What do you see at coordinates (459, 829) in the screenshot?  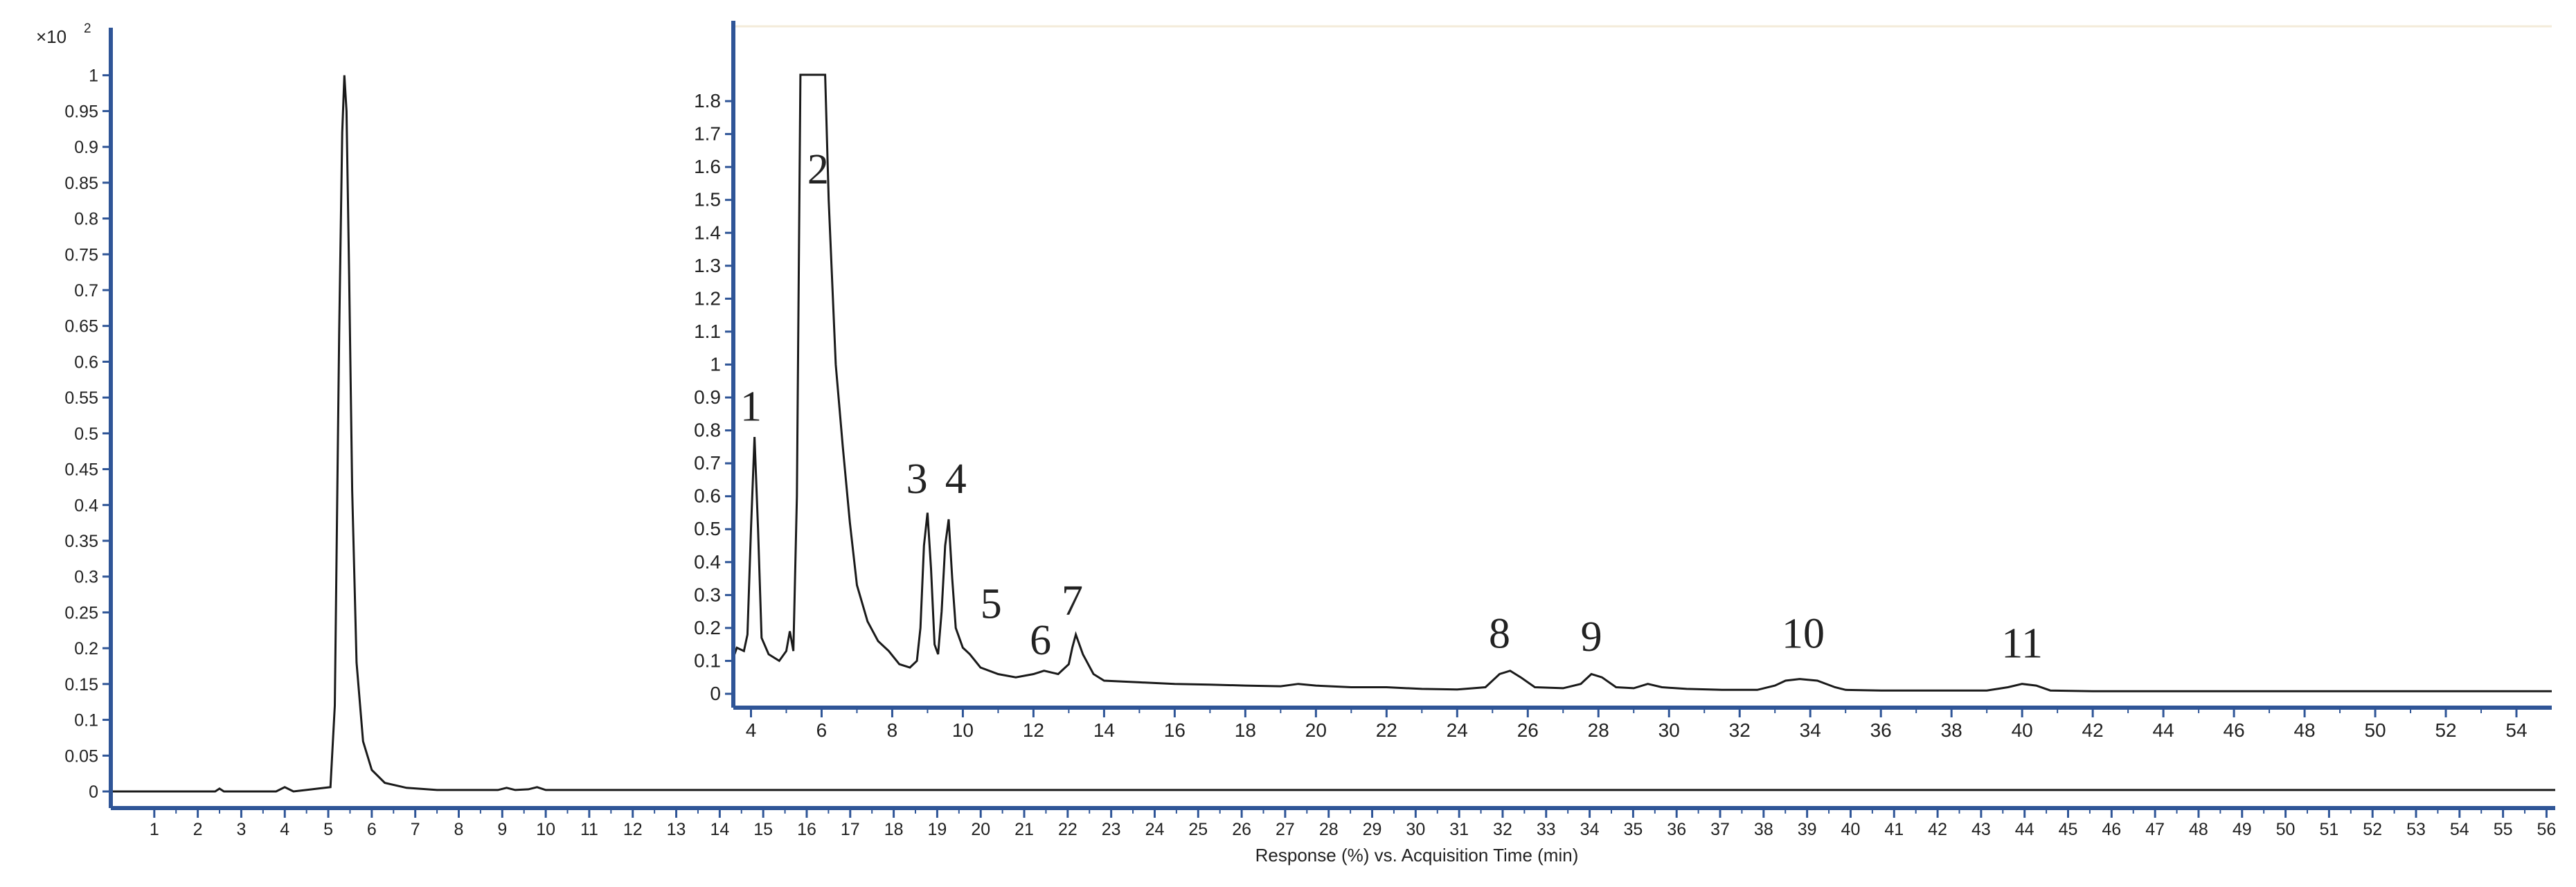 I see `main-x-tick-label: 8` at bounding box center [459, 829].